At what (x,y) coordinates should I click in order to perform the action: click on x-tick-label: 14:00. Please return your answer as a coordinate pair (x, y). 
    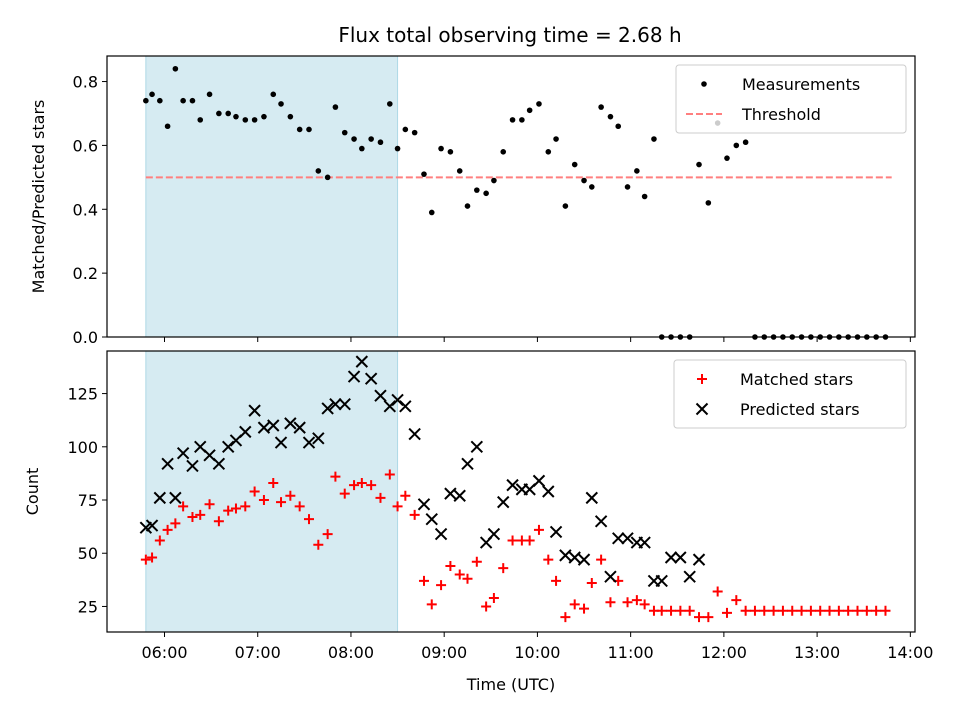
    Looking at the image, I should click on (910, 652).